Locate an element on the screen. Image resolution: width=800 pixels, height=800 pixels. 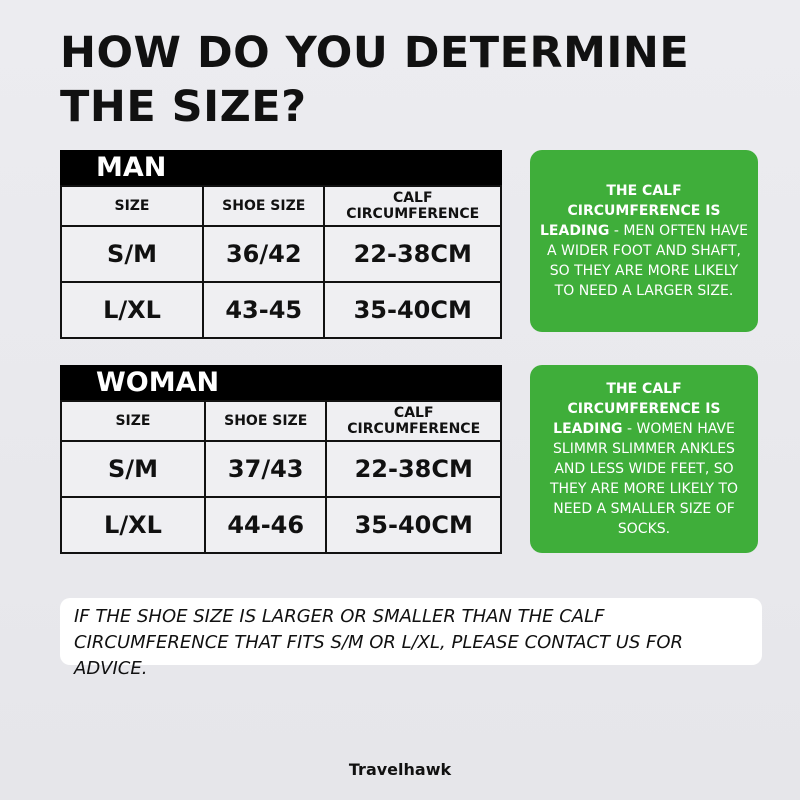
cell: 37/43 is located at coordinates (265, 469).